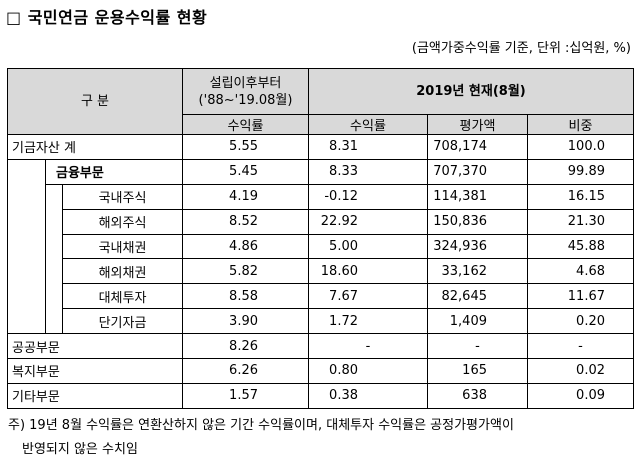  What do you see at coordinates (368, 321) in the screenshot?
I see `value-cell: 1.72` at bounding box center [368, 321].